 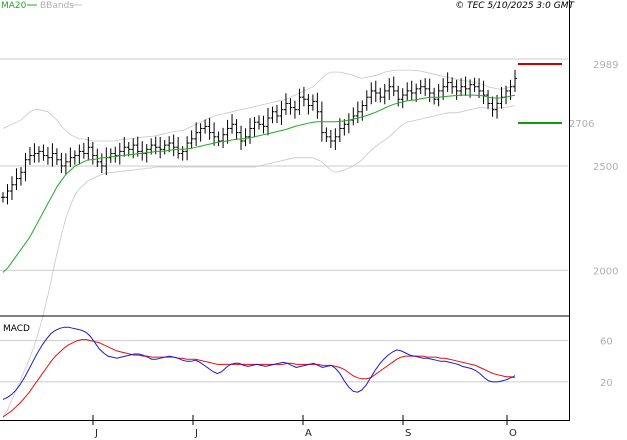 I want to click on price-y-tick: 2000, so click(x=605, y=271).